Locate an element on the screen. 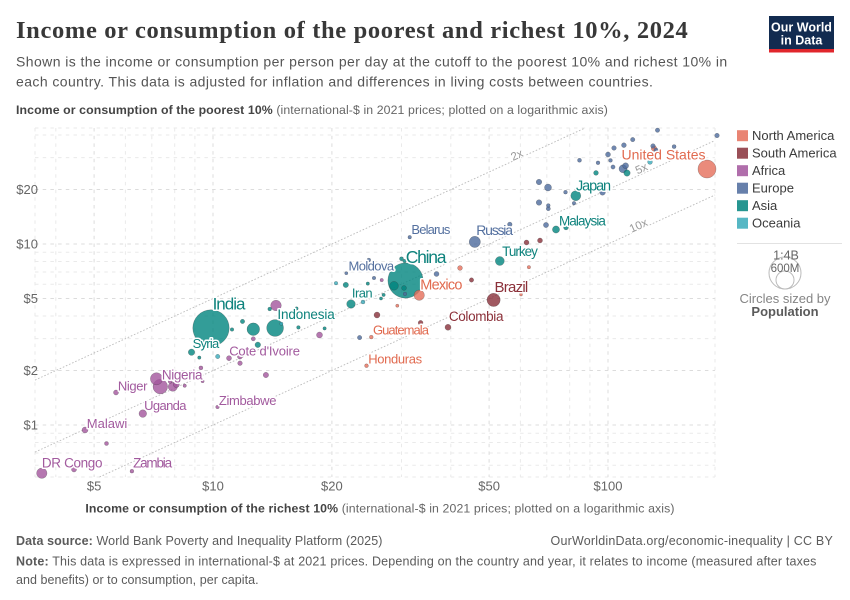 Image resolution: width=850 pixels, height=600 pixels. svg-text: $1 is located at coordinates (31, 425).